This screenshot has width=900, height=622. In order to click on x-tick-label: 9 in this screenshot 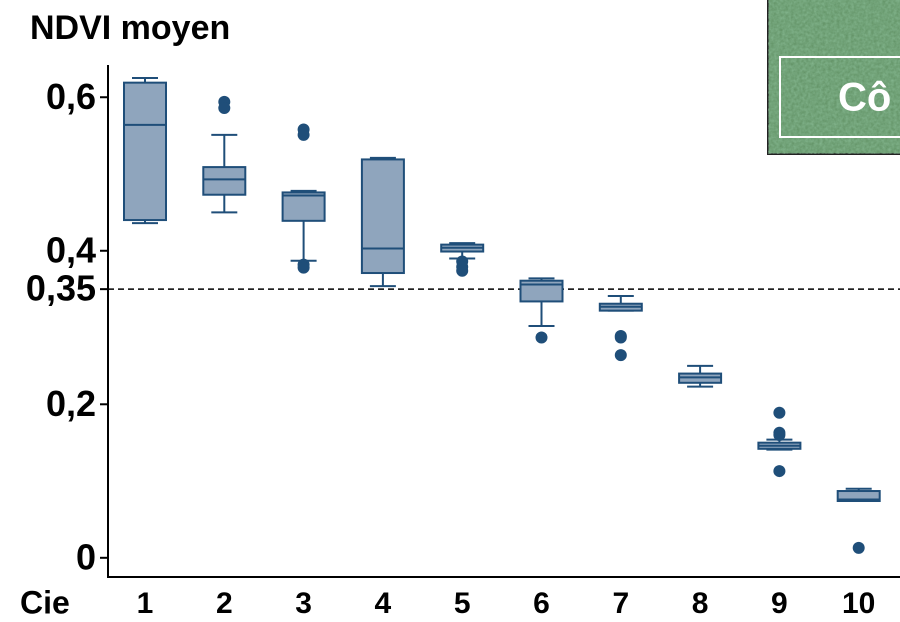, I will do `click(779, 603)`.